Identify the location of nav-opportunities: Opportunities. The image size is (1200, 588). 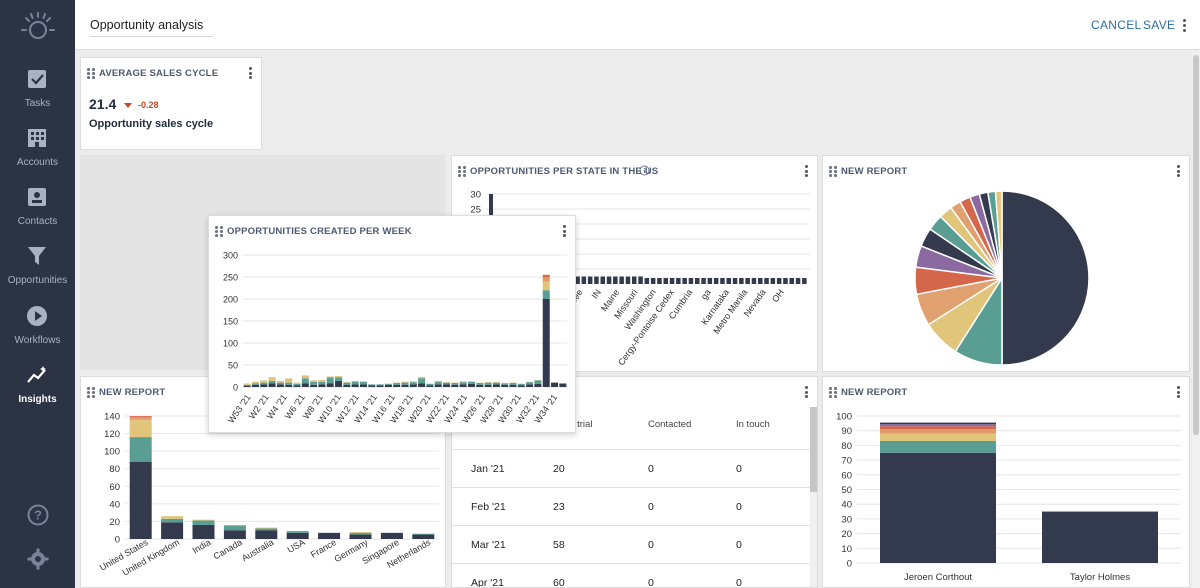
(37, 274).